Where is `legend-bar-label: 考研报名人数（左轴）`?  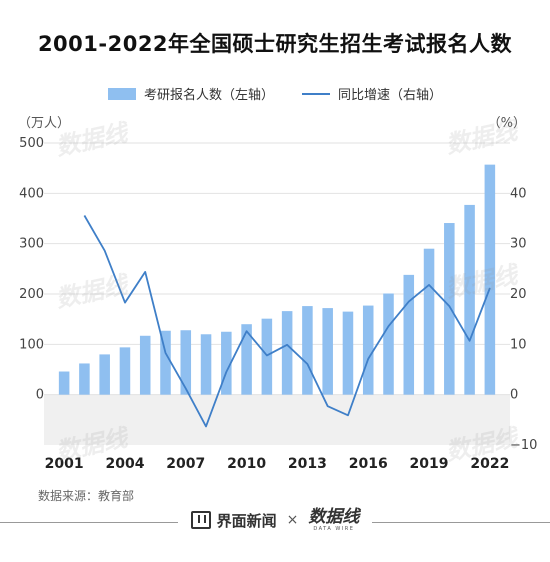
legend-bar-label: 考研报名人数（左轴） is located at coordinates (208, 95).